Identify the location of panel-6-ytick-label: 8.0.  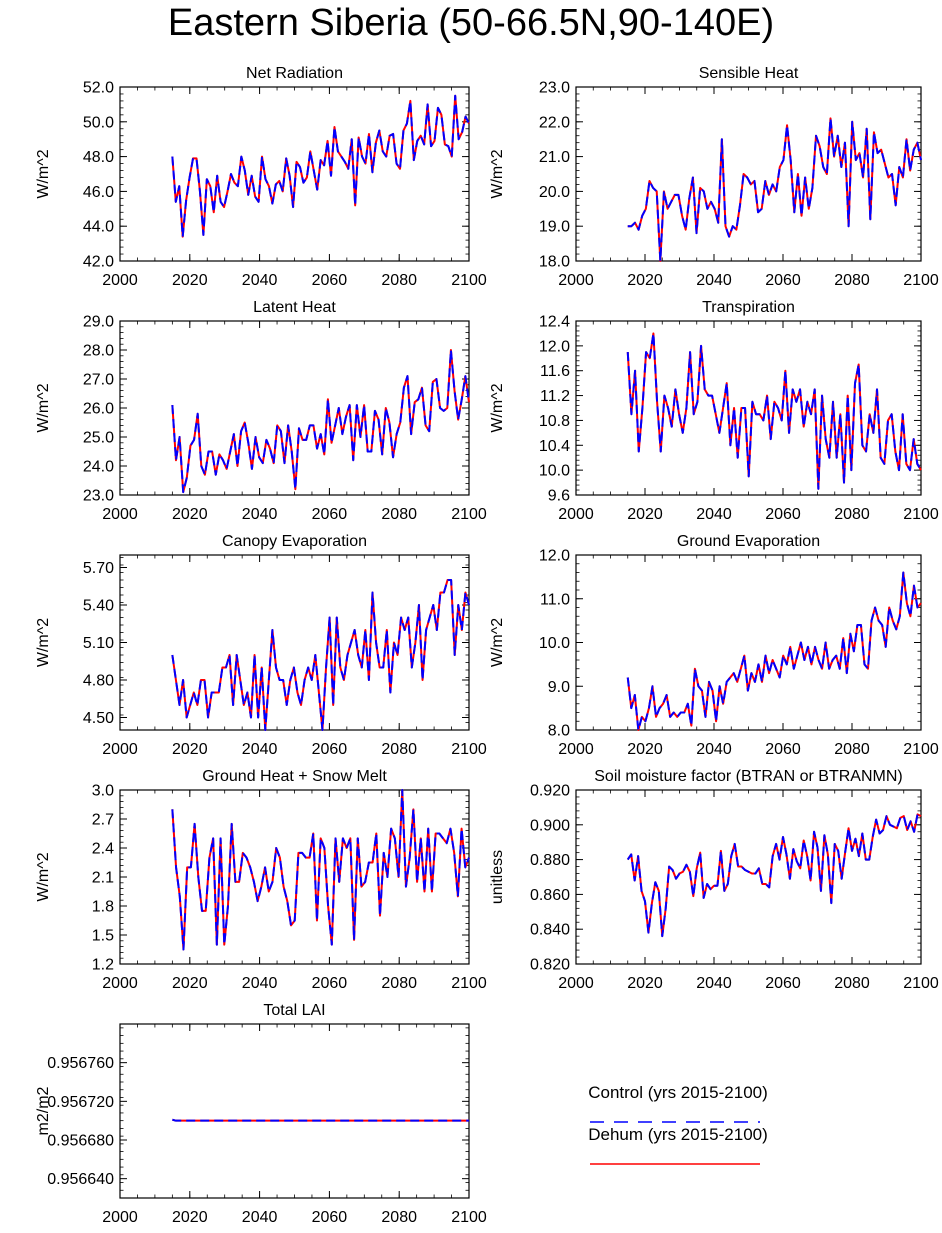
(559, 731).